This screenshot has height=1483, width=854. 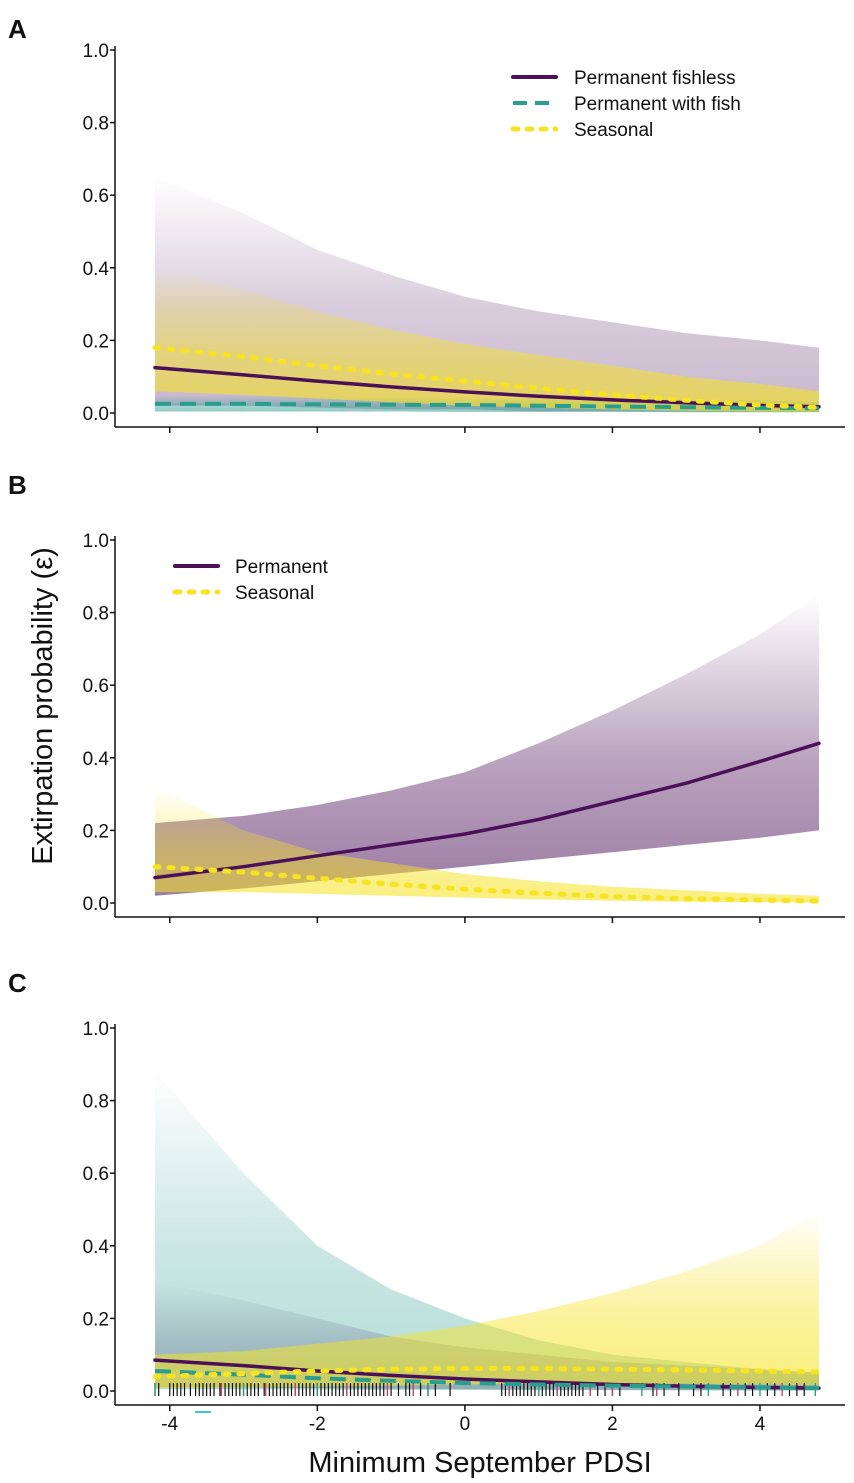 I want to click on line-c-seasonal, so click(x=487, y=1372).